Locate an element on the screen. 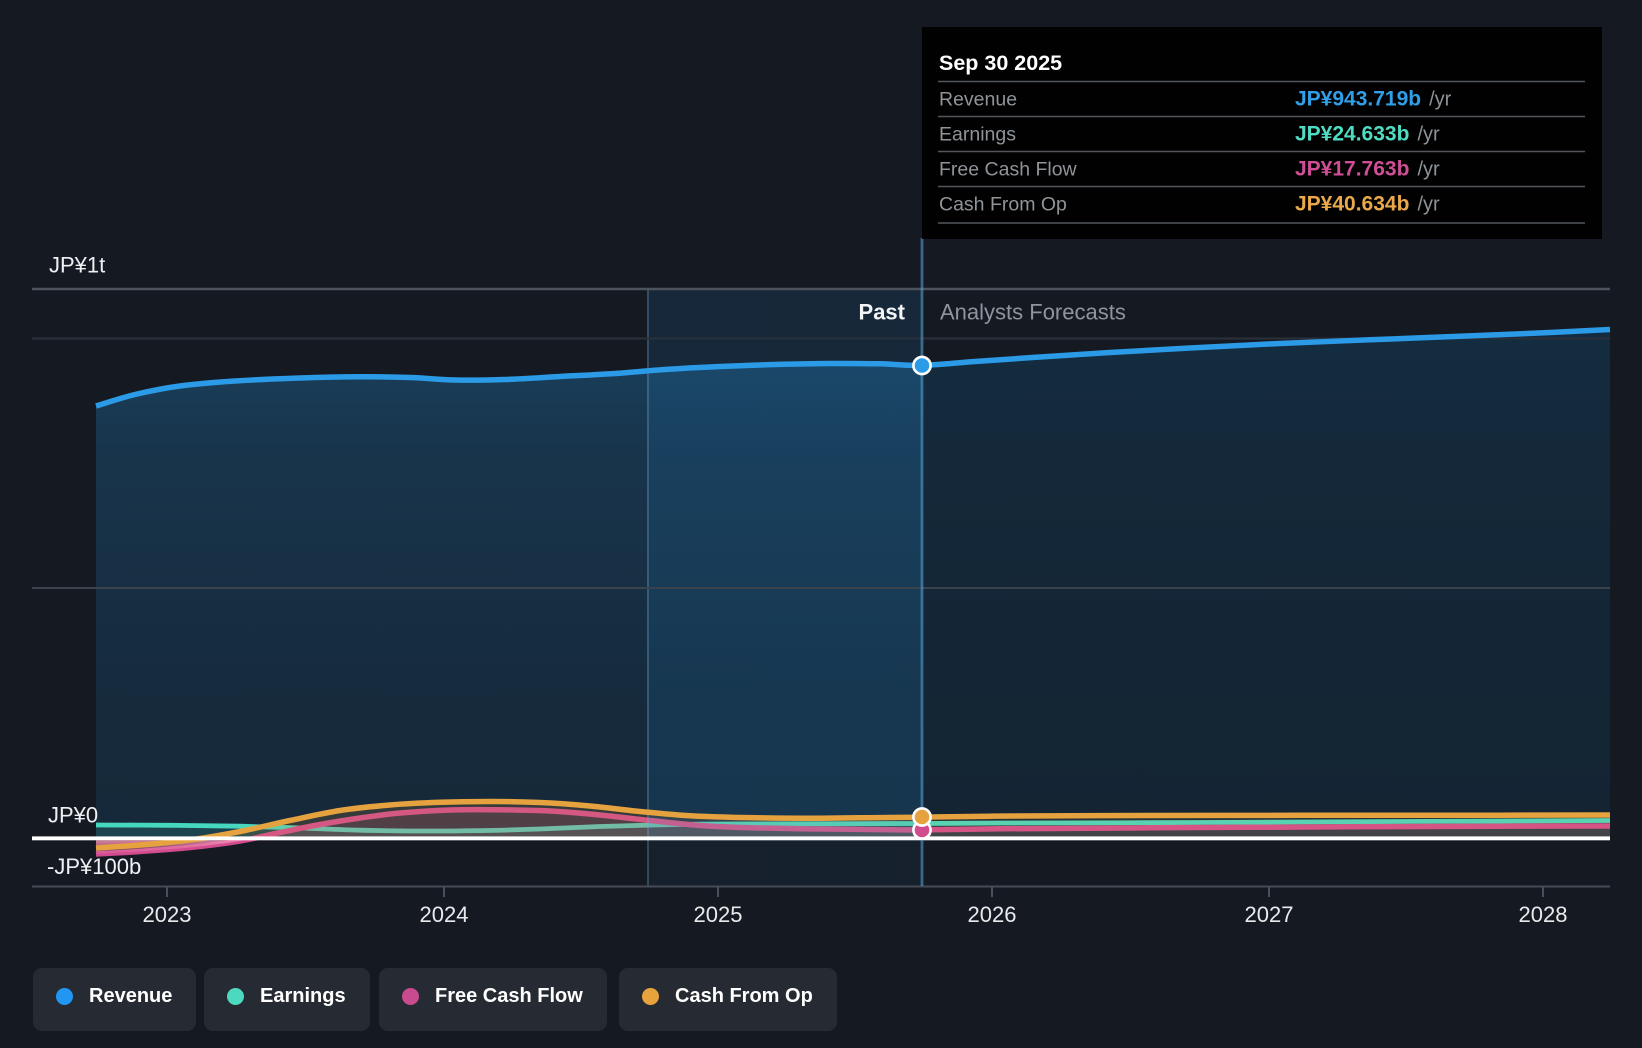 Image resolution: width=1642 pixels, height=1048 pixels. svg-text: Free Cash Flow is located at coordinates (1008, 170).